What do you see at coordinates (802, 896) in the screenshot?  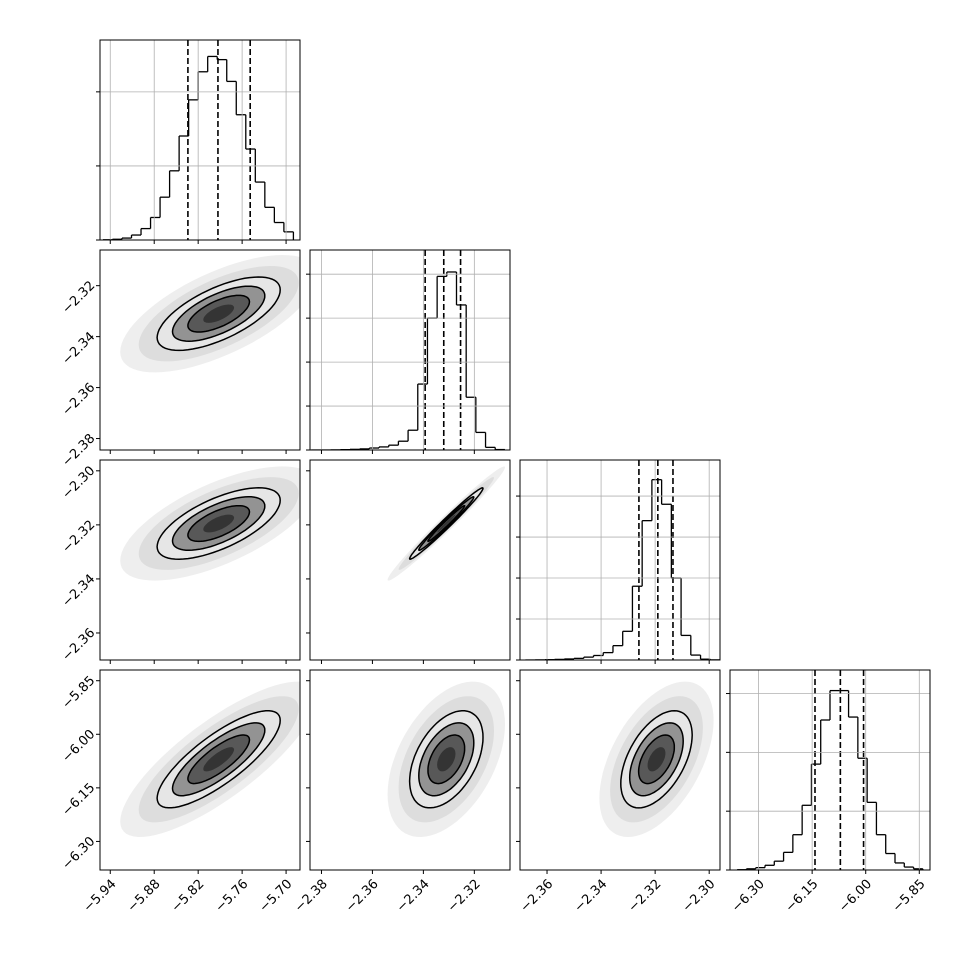 I see `x-tick-label: −6.15` at bounding box center [802, 896].